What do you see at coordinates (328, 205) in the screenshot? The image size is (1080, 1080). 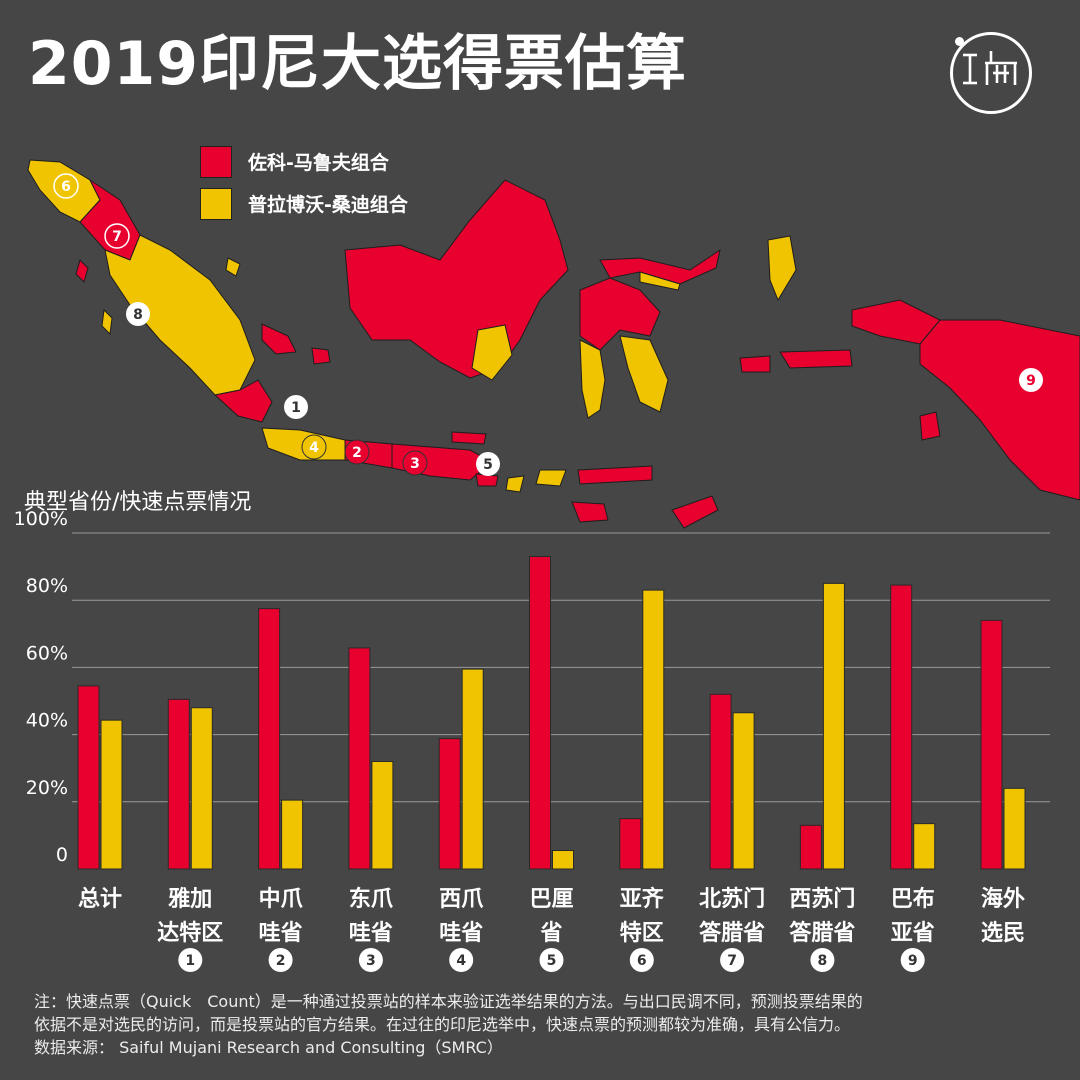 I see `legend-label-prabowo: 普拉博沃-桑迪组合` at bounding box center [328, 205].